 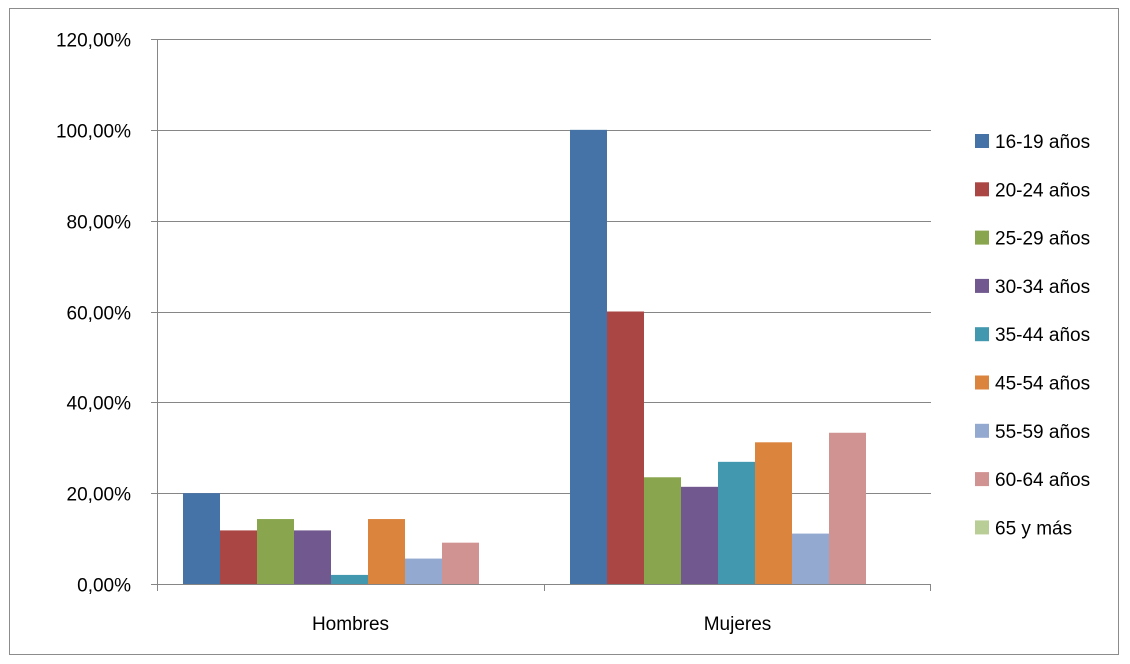 I want to click on x-category-label: Mujeres, so click(x=738, y=624).